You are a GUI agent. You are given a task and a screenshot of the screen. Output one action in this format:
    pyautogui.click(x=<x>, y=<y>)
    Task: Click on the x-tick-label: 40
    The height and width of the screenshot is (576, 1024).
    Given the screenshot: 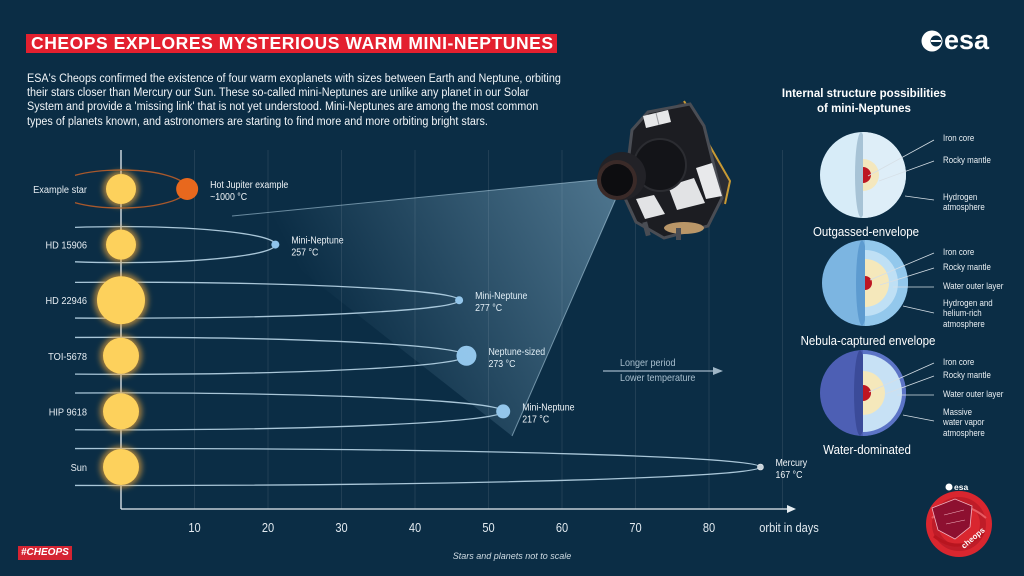 What is the action you would take?
    pyautogui.click(x=415, y=527)
    